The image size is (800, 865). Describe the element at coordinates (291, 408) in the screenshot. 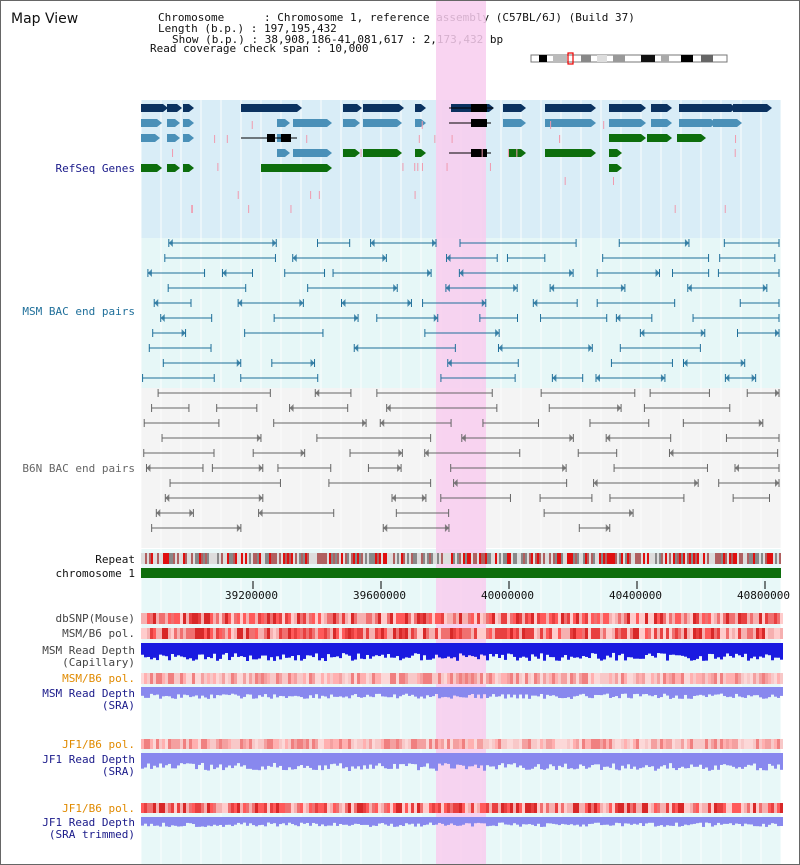

I see `b6n-bac-pair-arrow` at that location.